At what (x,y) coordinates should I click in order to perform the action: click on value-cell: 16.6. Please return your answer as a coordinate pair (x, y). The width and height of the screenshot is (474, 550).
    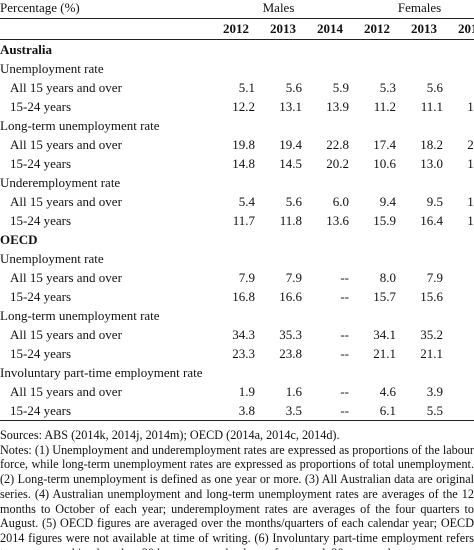
    Looking at the image, I should click on (290, 296).